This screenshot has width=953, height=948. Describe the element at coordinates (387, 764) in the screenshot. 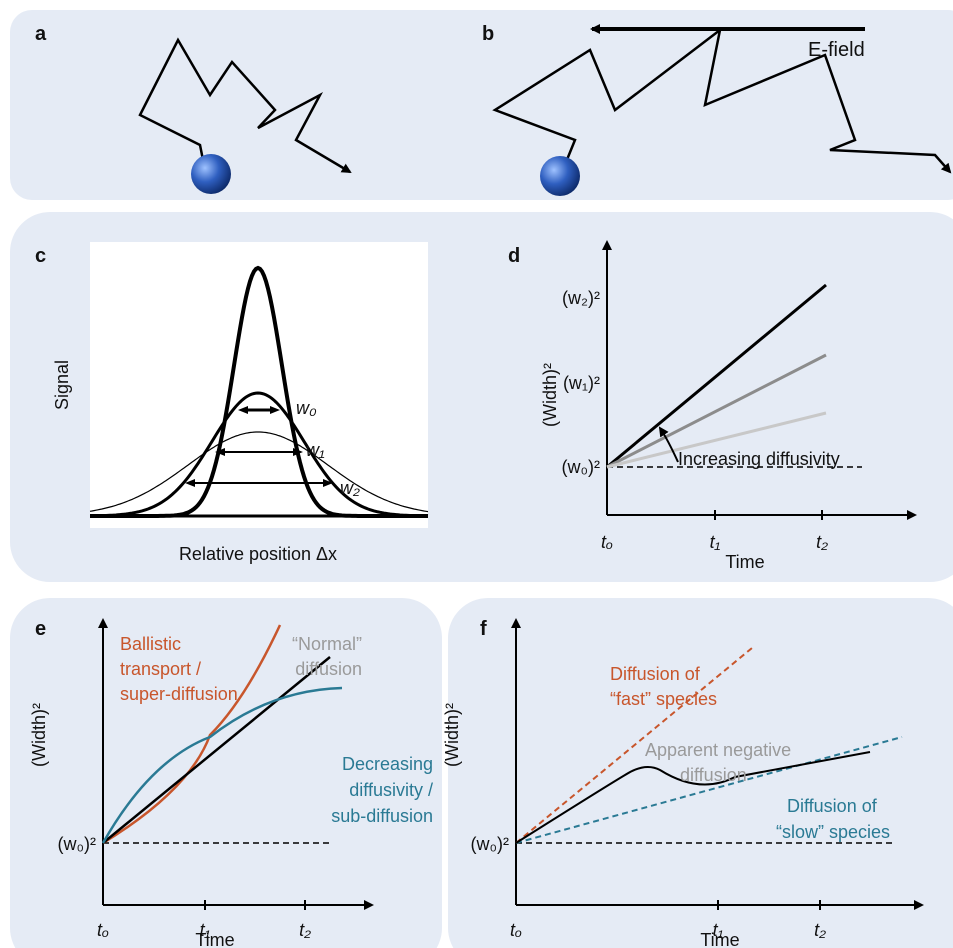

I see `annotation: Decreasing` at that location.